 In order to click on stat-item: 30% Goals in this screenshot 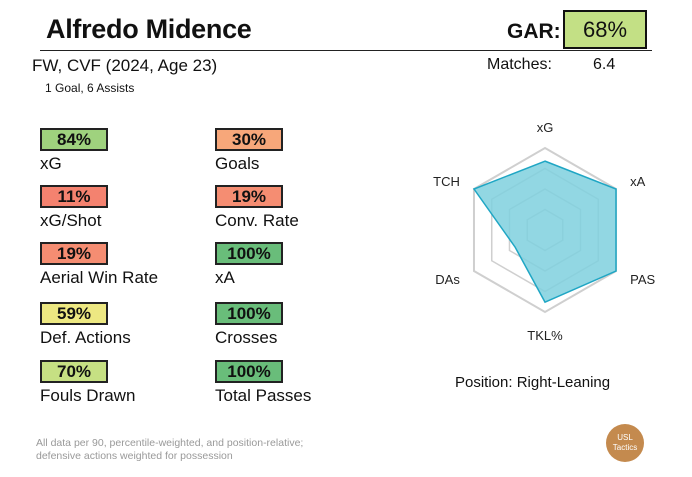, I will do `click(249, 151)`.